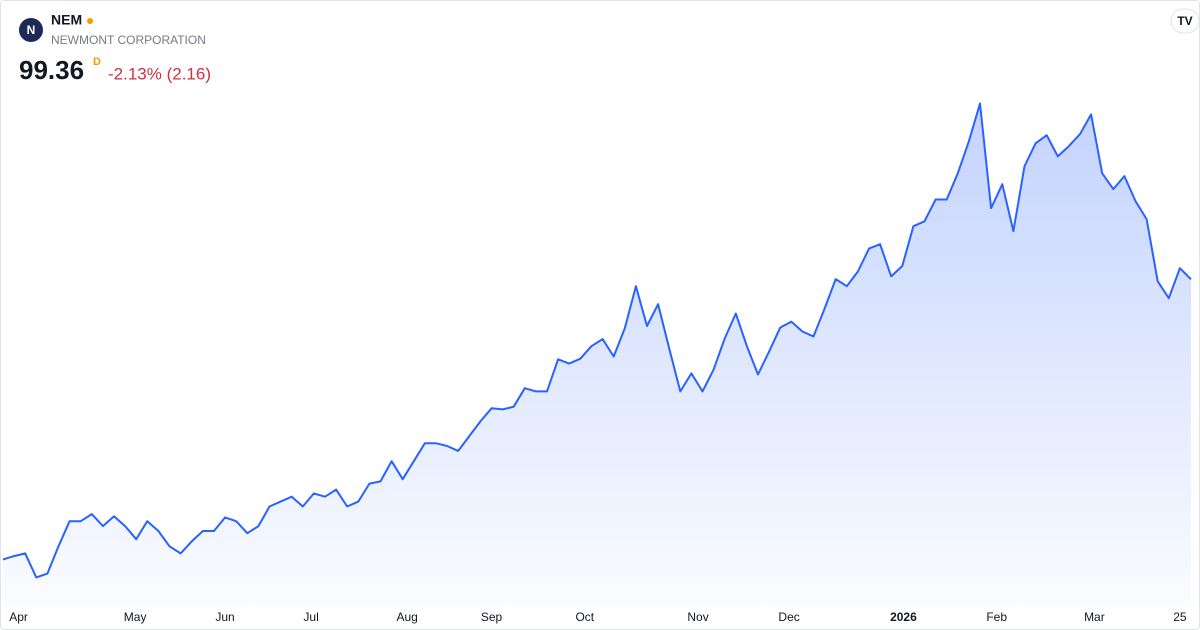 The width and height of the screenshot is (1200, 630). Describe the element at coordinates (584, 617) in the screenshot. I see `x-tick-label: Oct` at that location.